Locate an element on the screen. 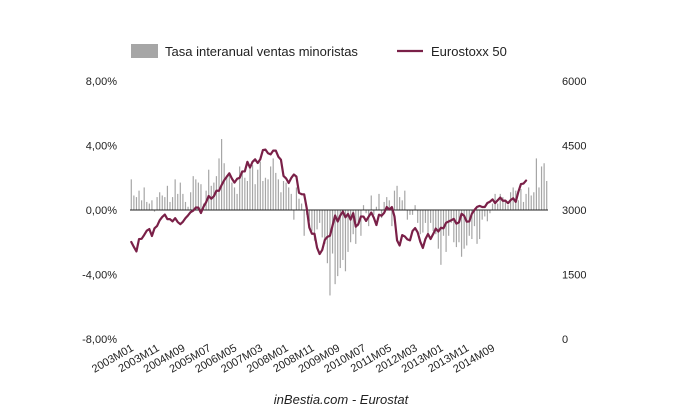 Image resolution: width=680 pixels, height=420 pixels. right-tick-label: 1500 is located at coordinates (574, 276).